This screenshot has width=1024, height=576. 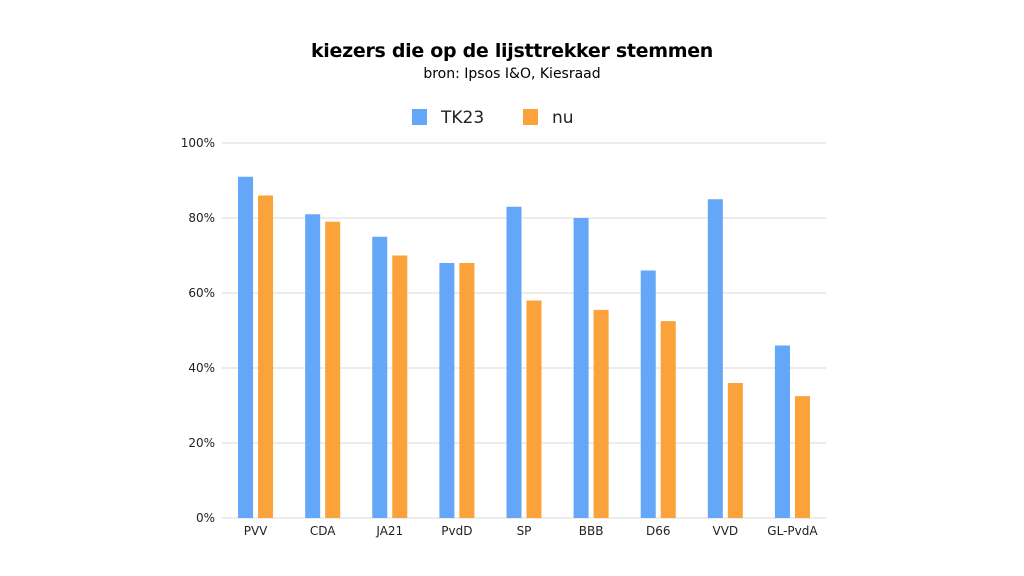 I want to click on y-tick-label: 100%, so click(x=198, y=143).